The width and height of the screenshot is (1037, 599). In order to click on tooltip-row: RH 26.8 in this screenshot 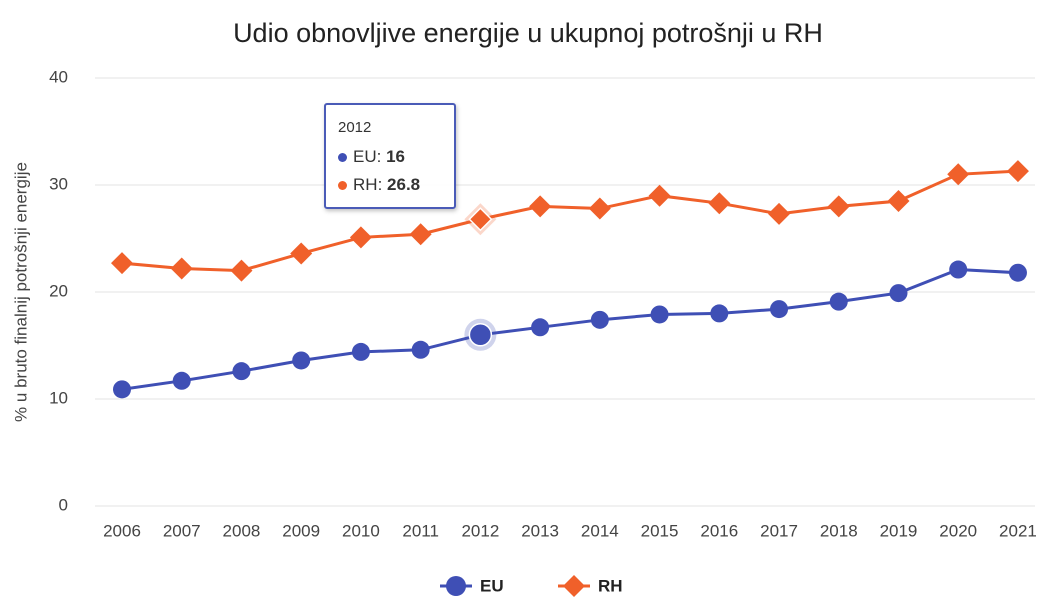, I will do `click(379, 185)`.